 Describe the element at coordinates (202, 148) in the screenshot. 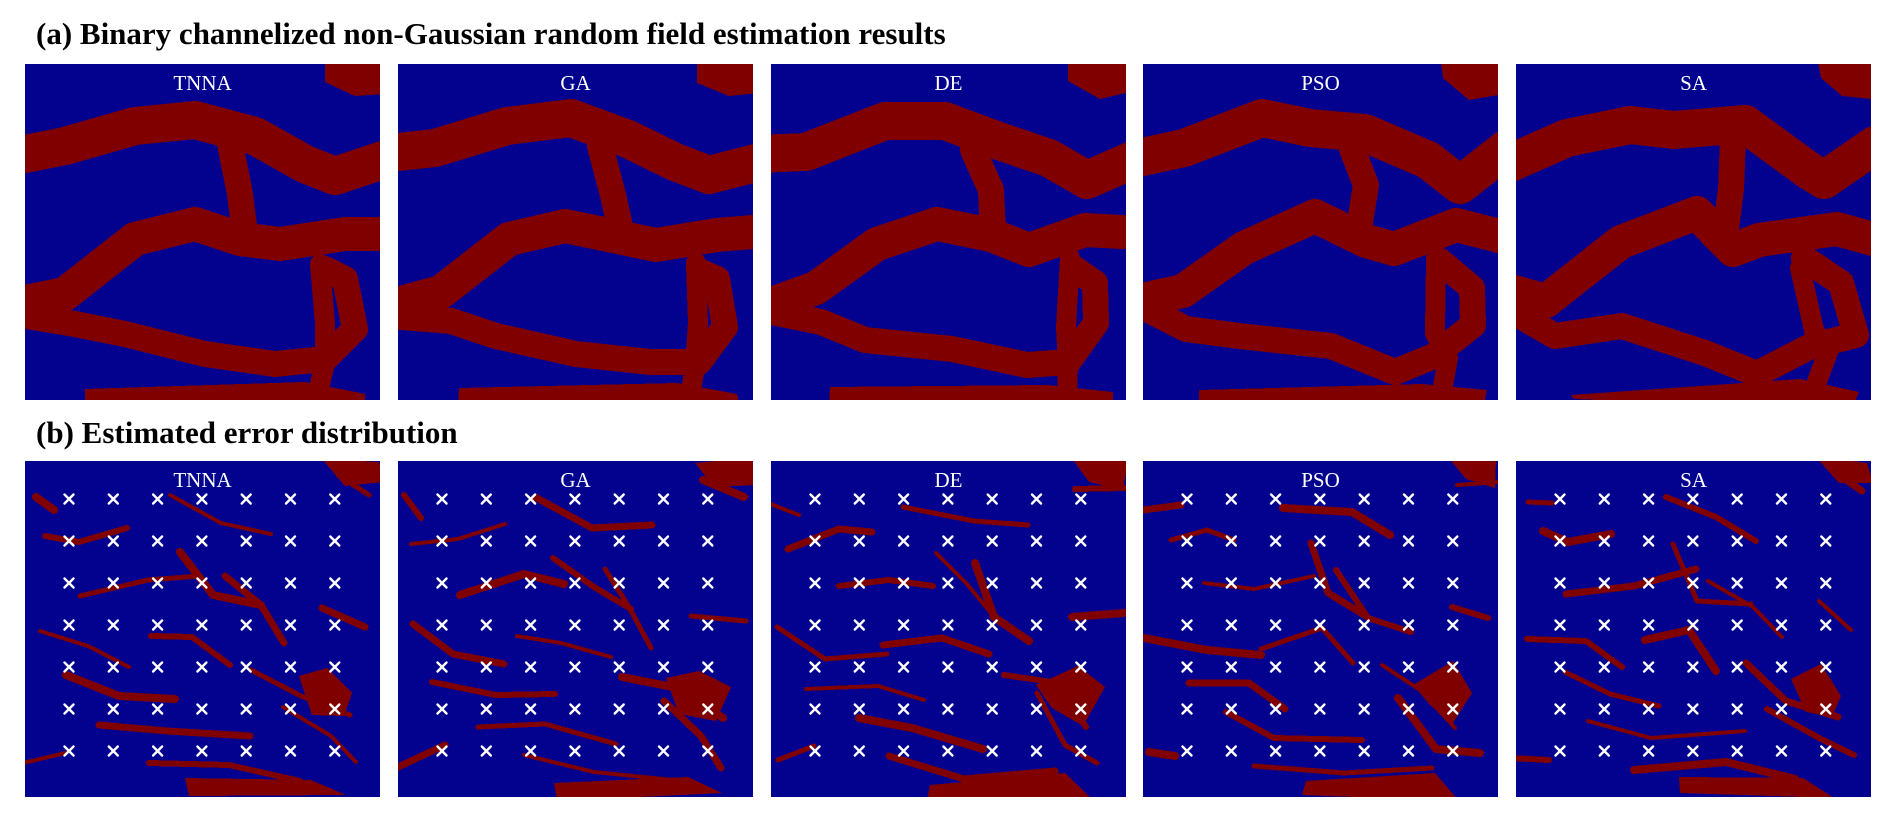

I see `channel-upper` at that location.